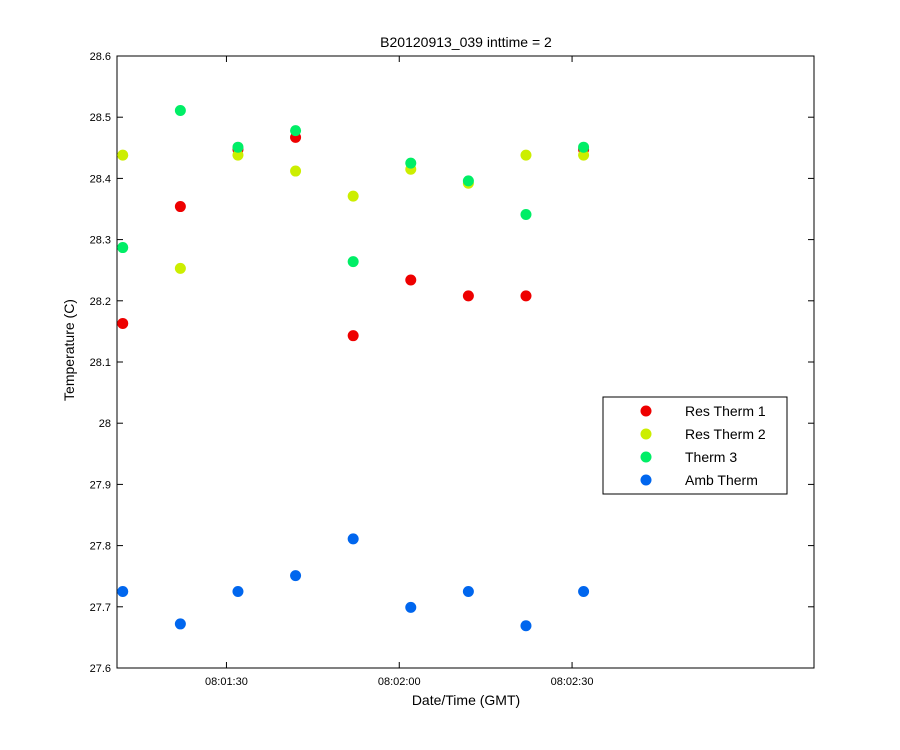  What do you see at coordinates (100, 118) in the screenshot?
I see `y-tick-label: 28.5` at bounding box center [100, 118].